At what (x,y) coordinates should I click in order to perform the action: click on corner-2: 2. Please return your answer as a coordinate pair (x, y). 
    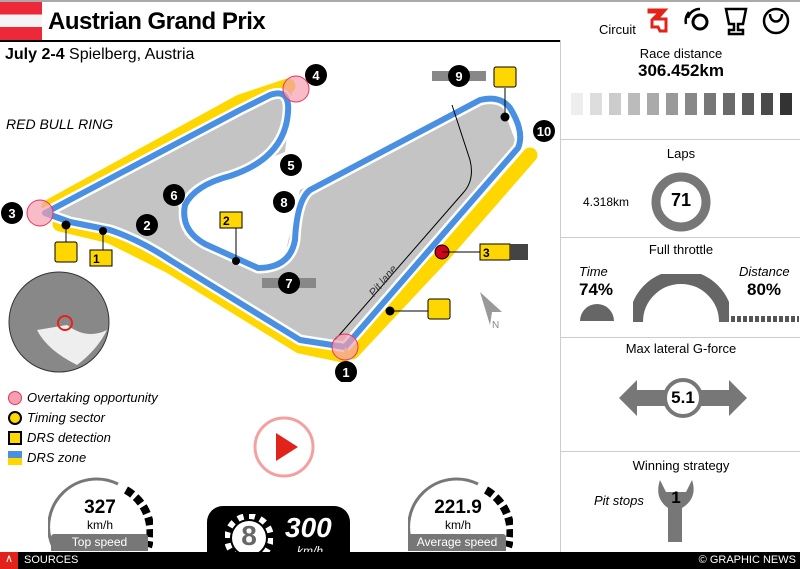
    Looking at the image, I should click on (147, 225).